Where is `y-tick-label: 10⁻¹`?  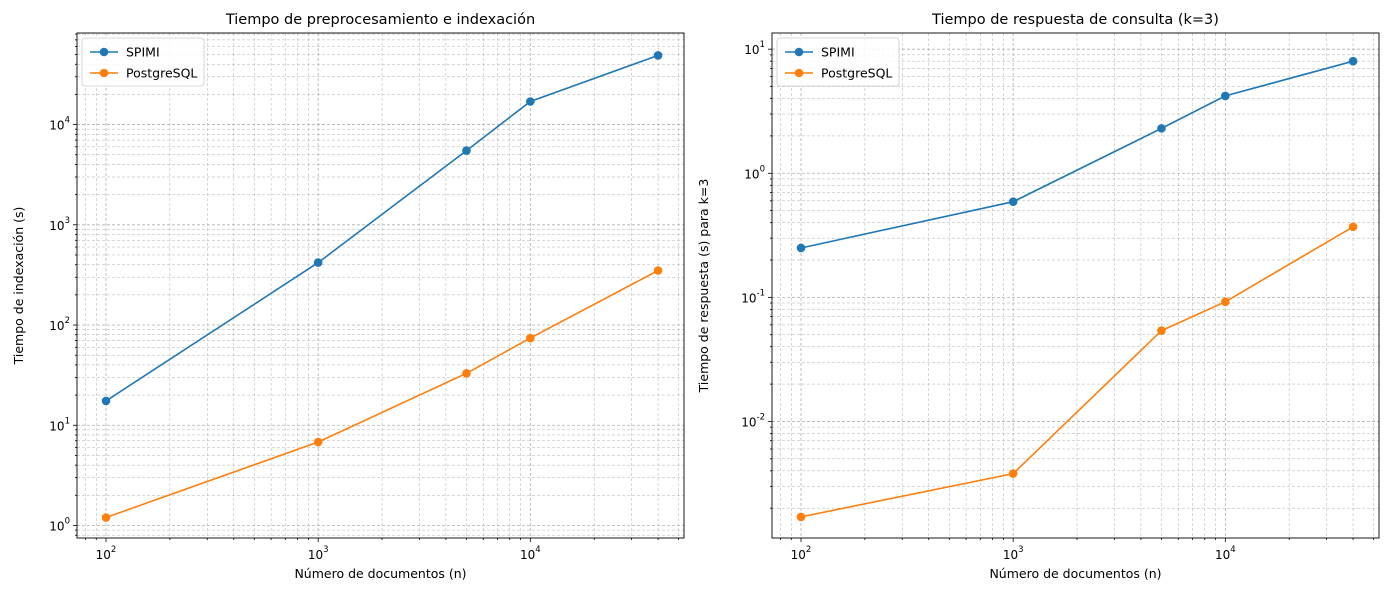
y-tick-label: 10⁻¹ is located at coordinates (753, 296).